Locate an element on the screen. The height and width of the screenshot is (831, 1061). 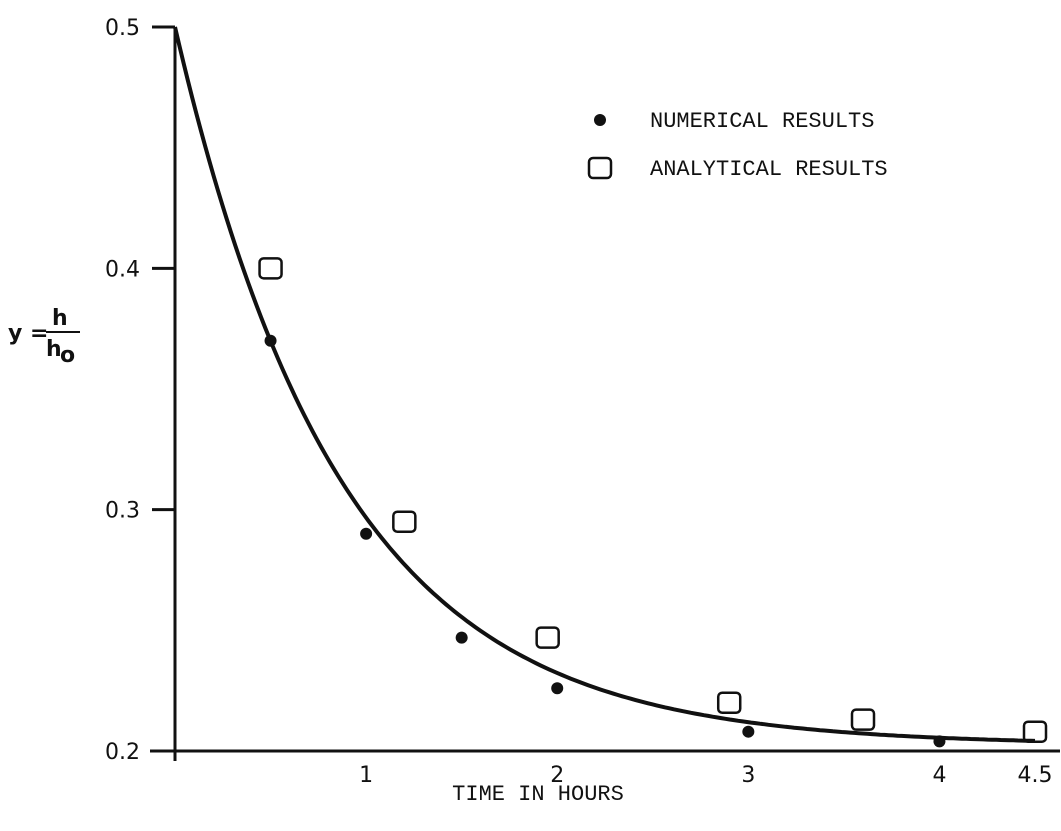
y-axis-label-denominator: h is located at coordinates (54, 349).